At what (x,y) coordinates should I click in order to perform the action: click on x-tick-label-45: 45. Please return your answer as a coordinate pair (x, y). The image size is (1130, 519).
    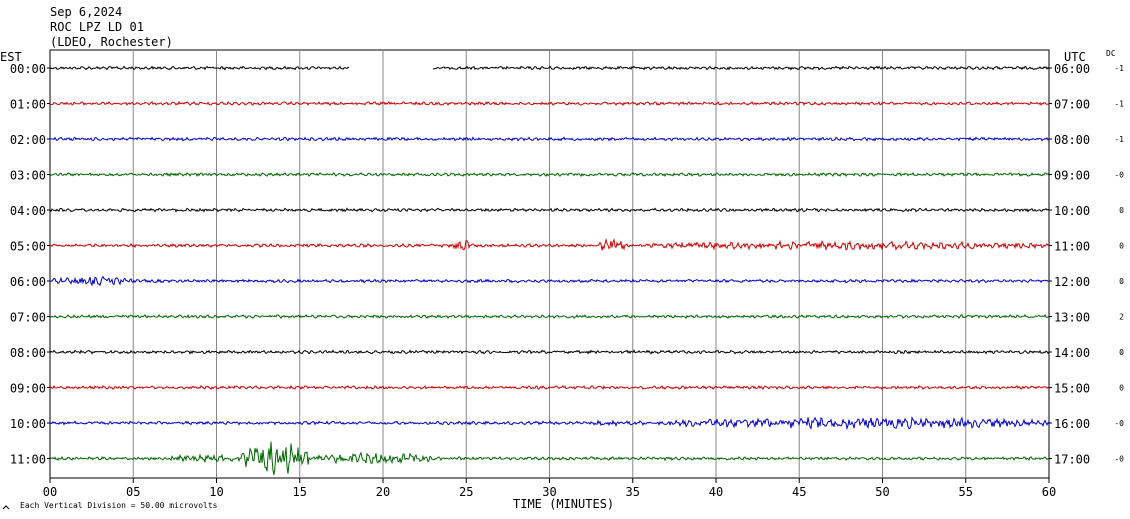
    Looking at the image, I should click on (799, 492).